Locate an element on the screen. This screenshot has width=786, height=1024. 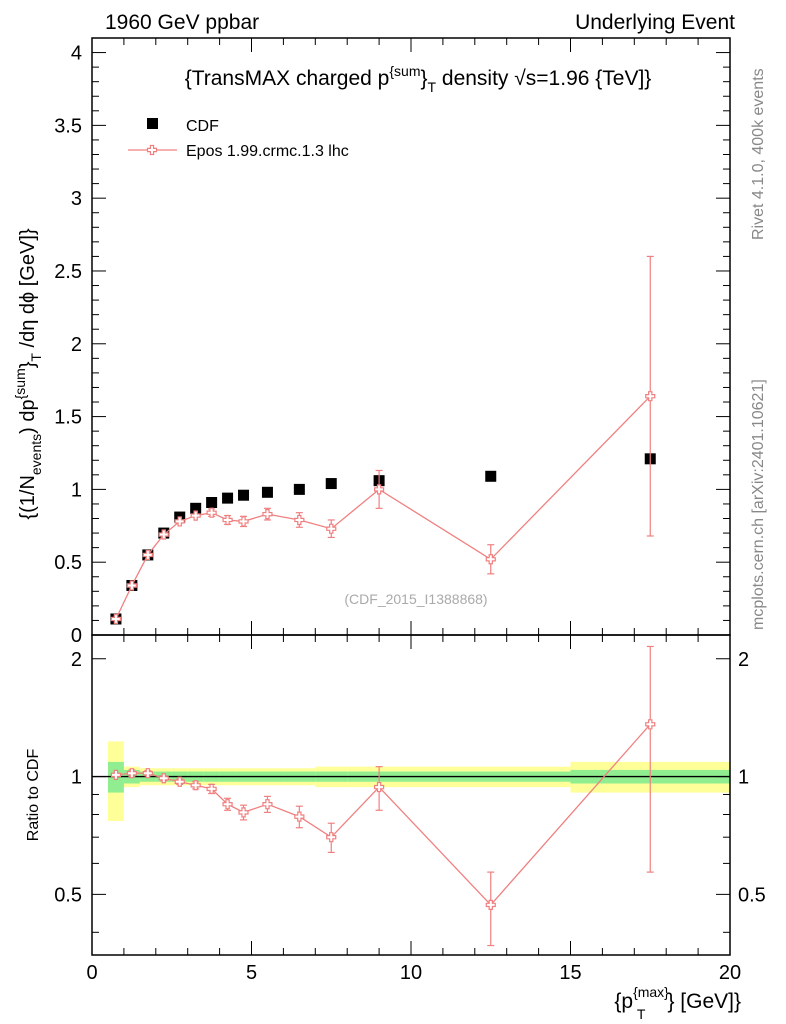
header-right-label: Underlying Event is located at coordinates (655, 22).